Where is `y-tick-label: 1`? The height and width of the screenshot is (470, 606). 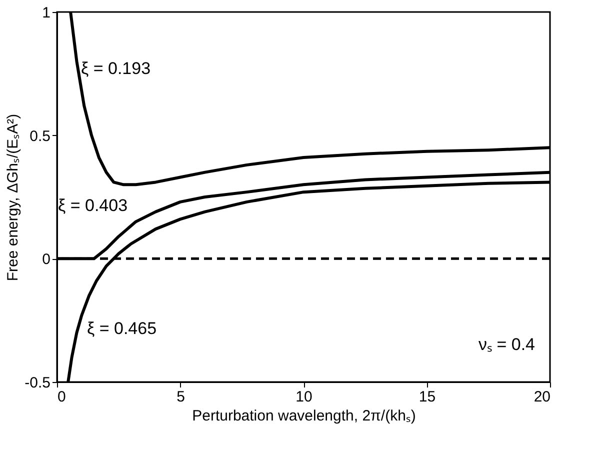
y-tick-label: 1 is located at coordinates (46, 13).